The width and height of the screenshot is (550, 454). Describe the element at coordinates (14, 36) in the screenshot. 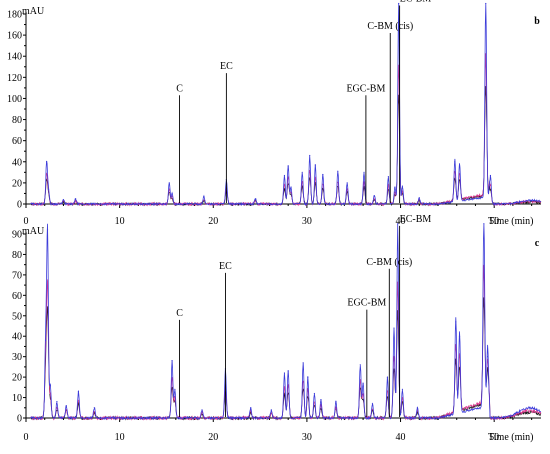

I see `y-tick-label: 160` at that location.